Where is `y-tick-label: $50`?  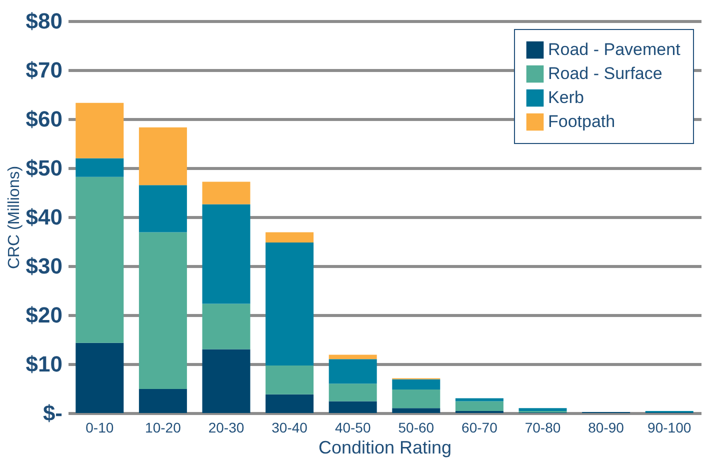 y-tick-label: $50 is located at coordinates (44, 168).